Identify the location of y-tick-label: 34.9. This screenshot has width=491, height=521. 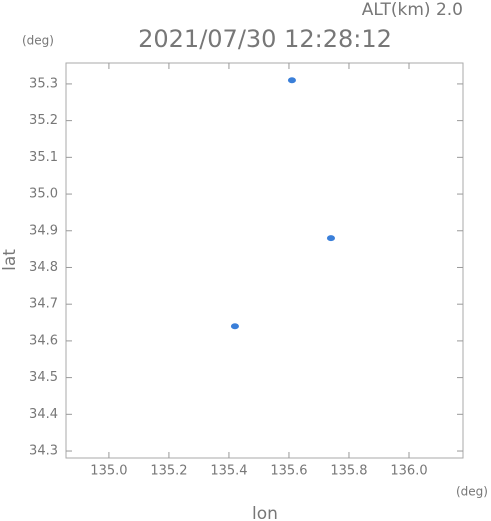
(43, 230).